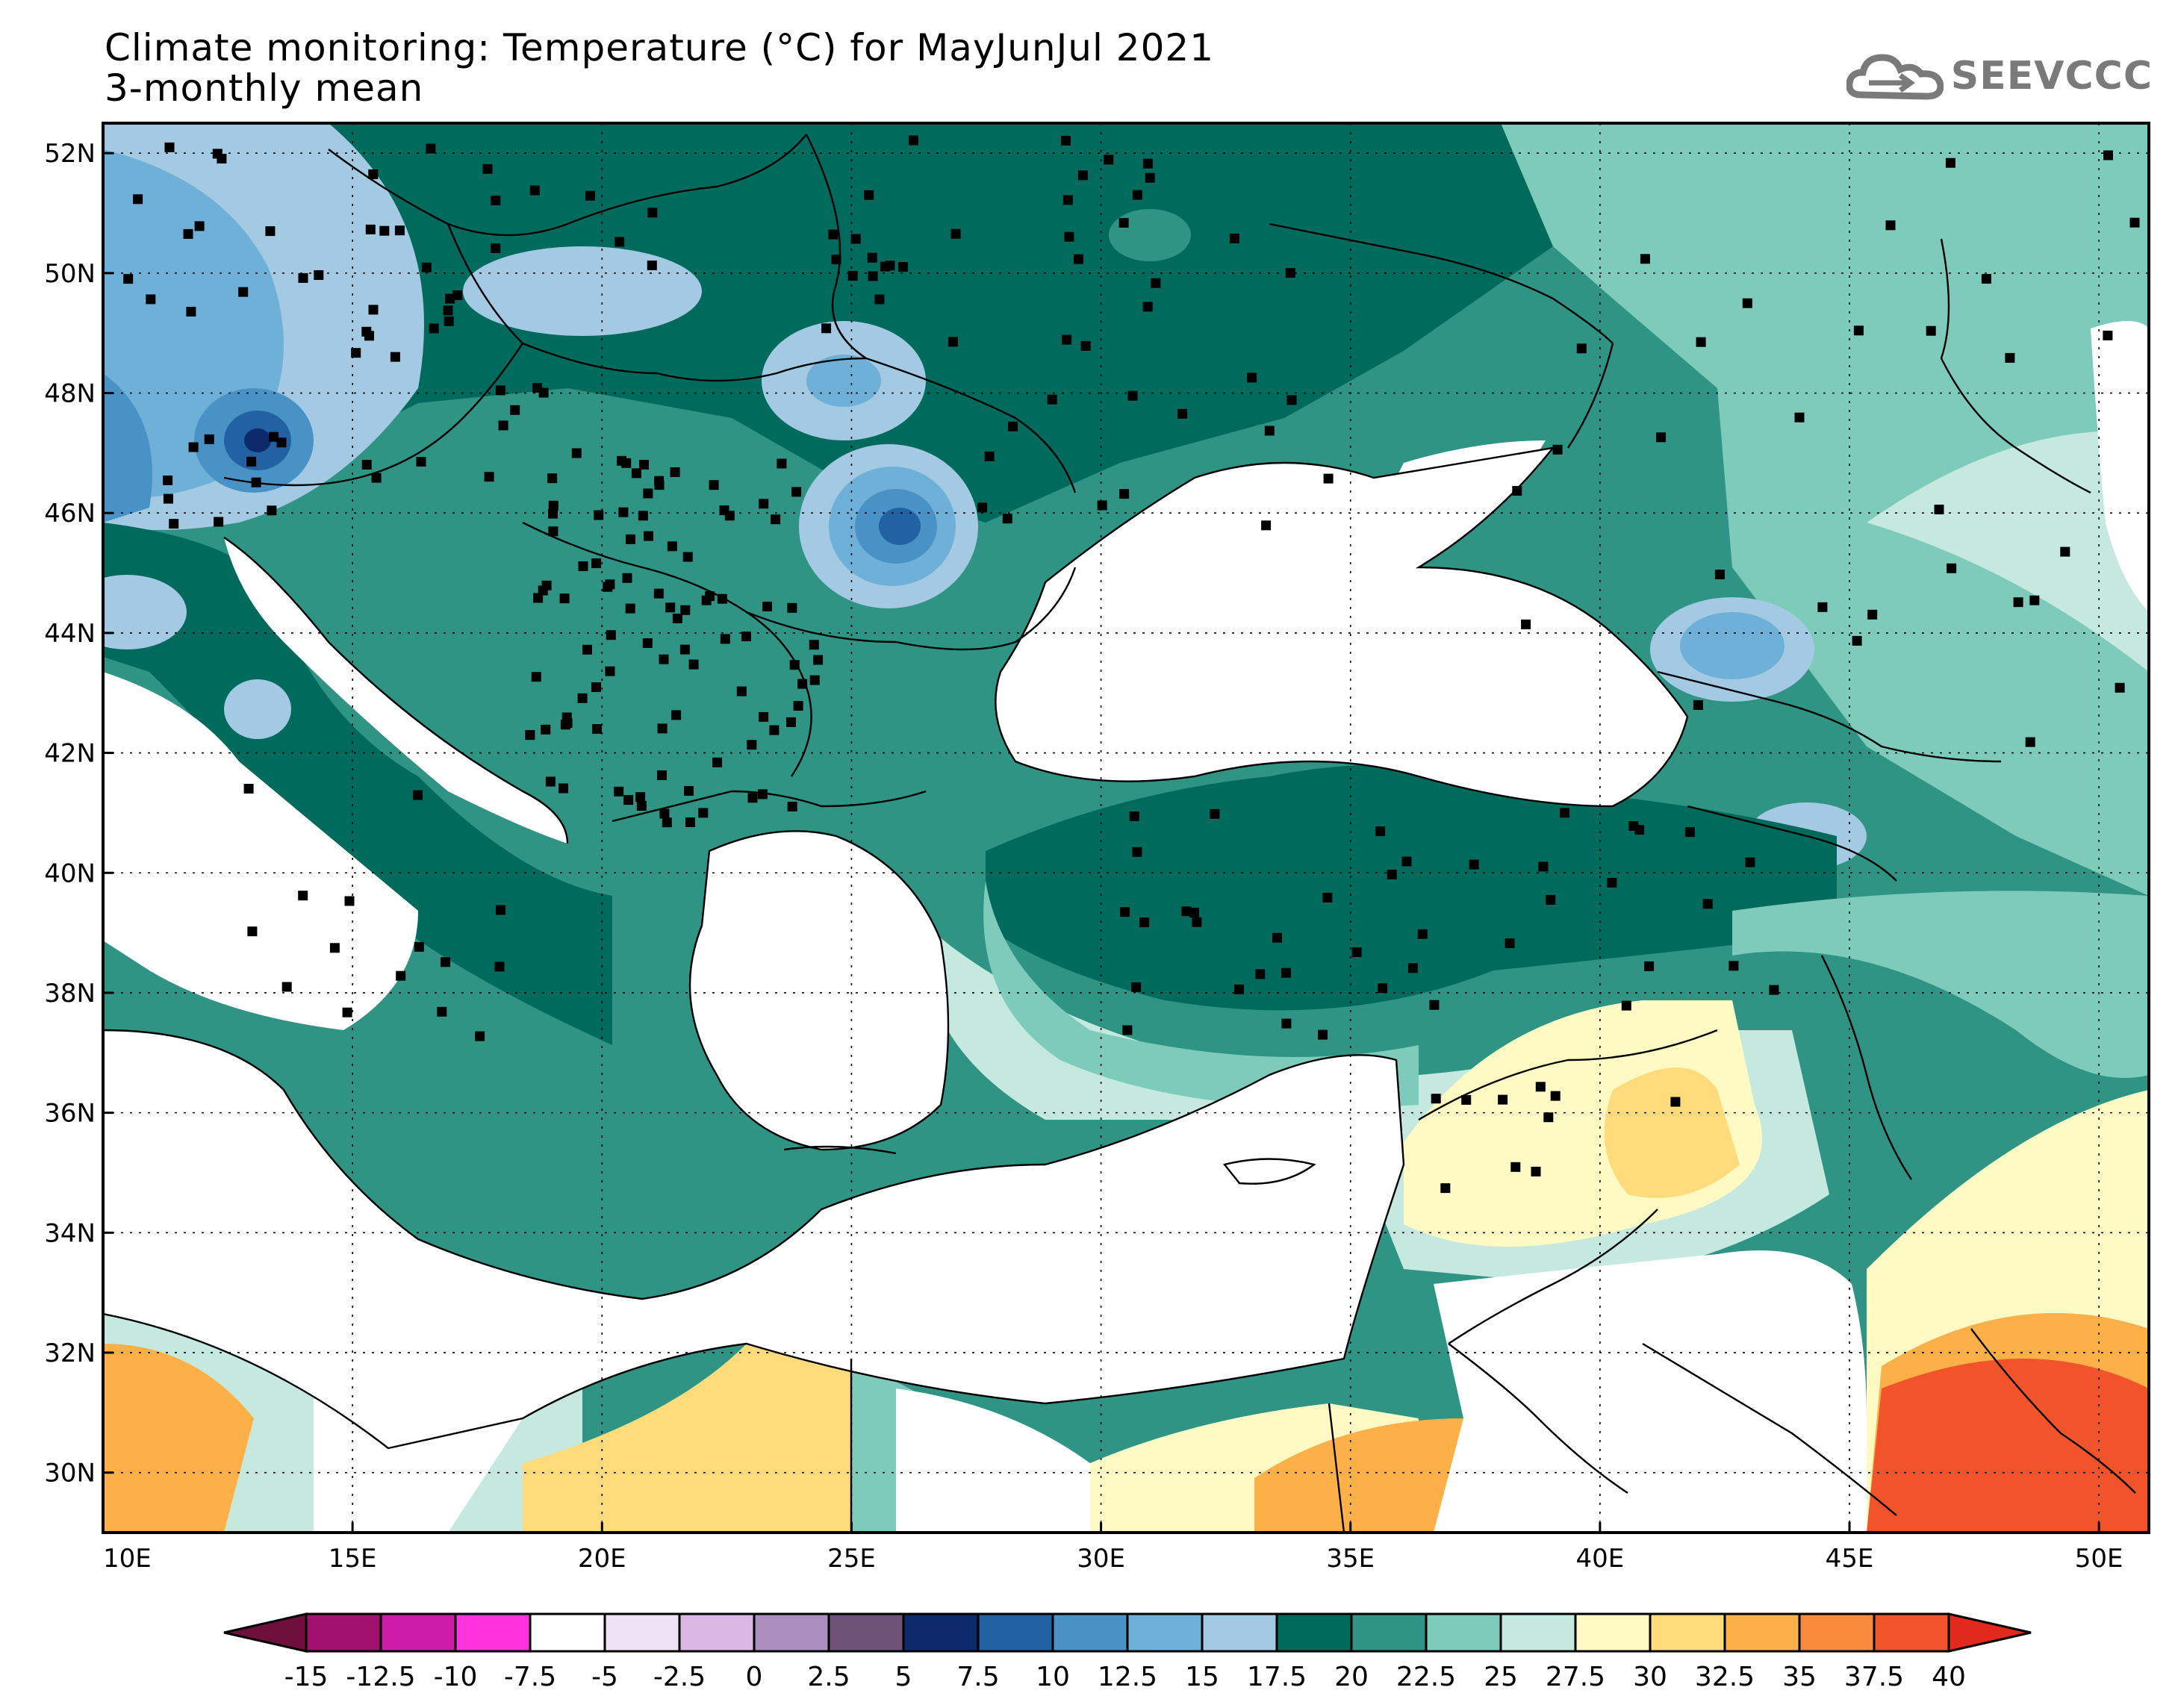 The height and width of the screenshot is (1708, 2175). What do you see at coordinates (70, 634) in the screenshot?
I see `lat-tick-label: 44N` at bounding box center [70, 634].